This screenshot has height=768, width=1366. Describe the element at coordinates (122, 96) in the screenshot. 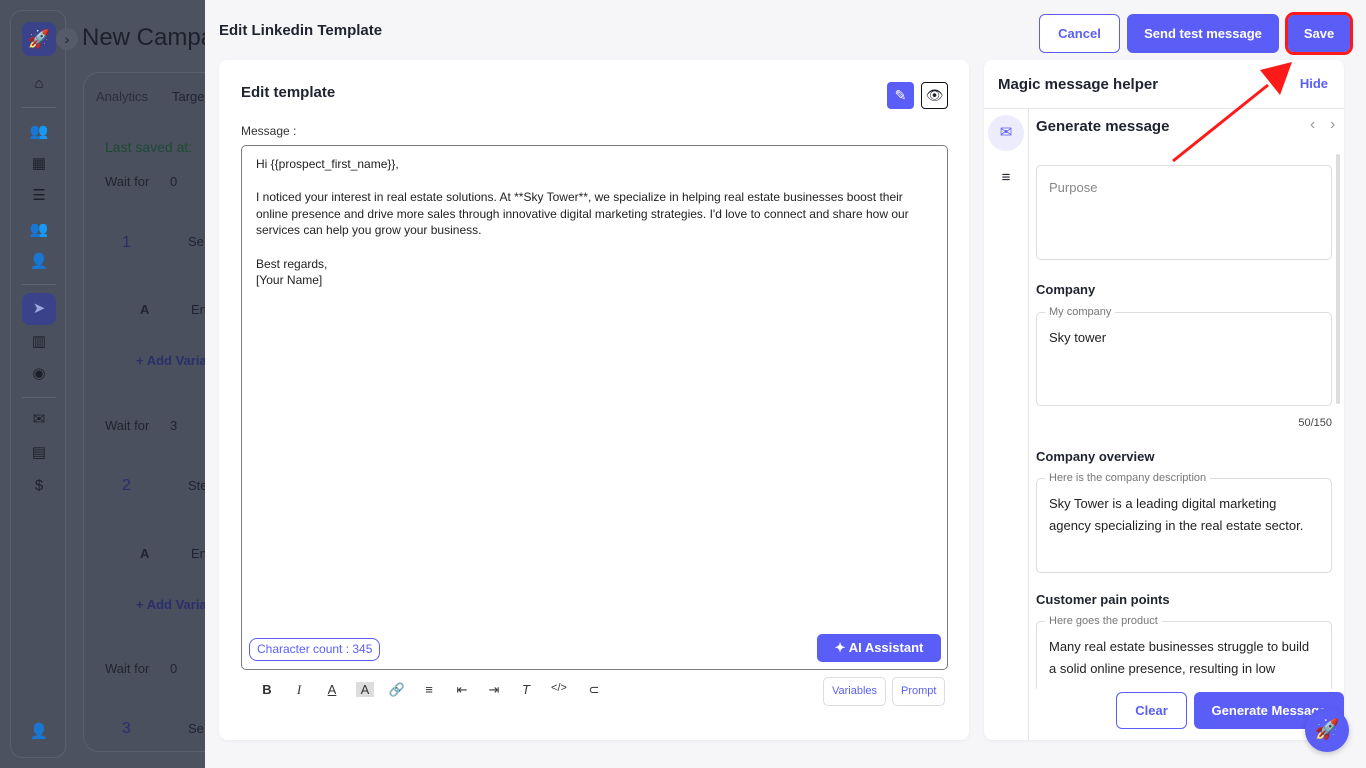

I see `tab-analytics: Analytics` at that location.